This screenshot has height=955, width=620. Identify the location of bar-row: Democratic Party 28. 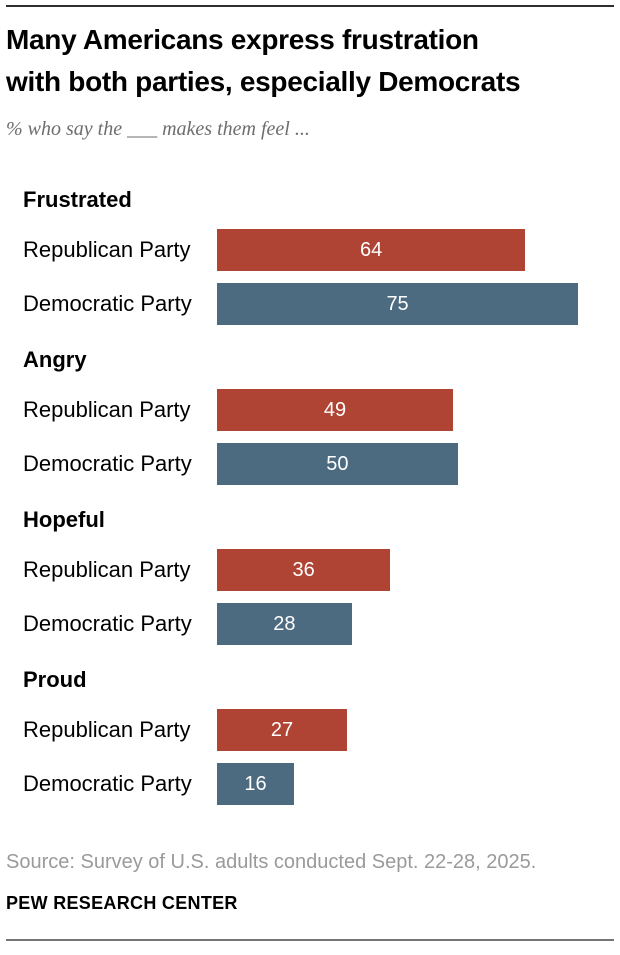
(310, 624).